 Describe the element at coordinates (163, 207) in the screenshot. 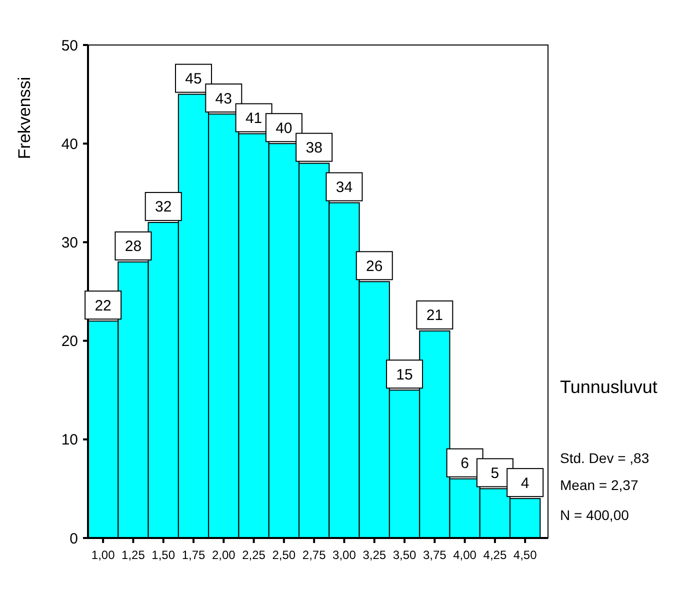

I see `data-label: 32` at that location.